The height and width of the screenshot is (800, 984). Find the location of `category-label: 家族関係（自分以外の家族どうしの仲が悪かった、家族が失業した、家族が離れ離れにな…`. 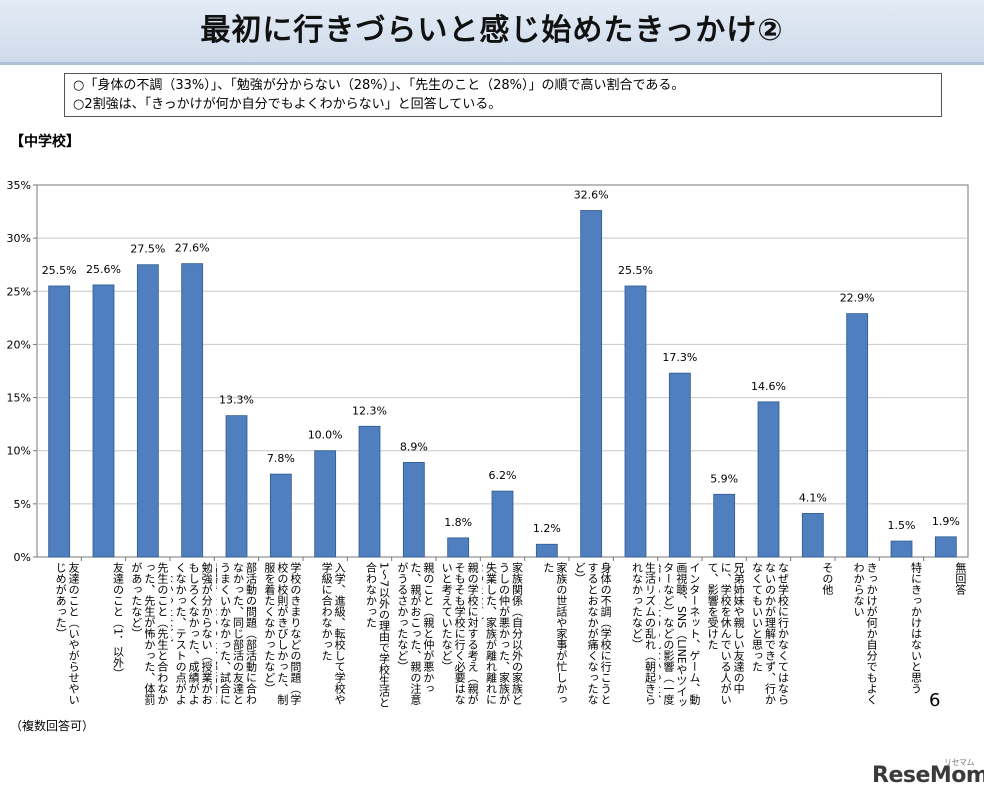

category-label: 家族関係（自分以外の家族どうしの仲が悪かった、家族が失業した、家族が離れ離れにな… is located at coordinates (503, 633).